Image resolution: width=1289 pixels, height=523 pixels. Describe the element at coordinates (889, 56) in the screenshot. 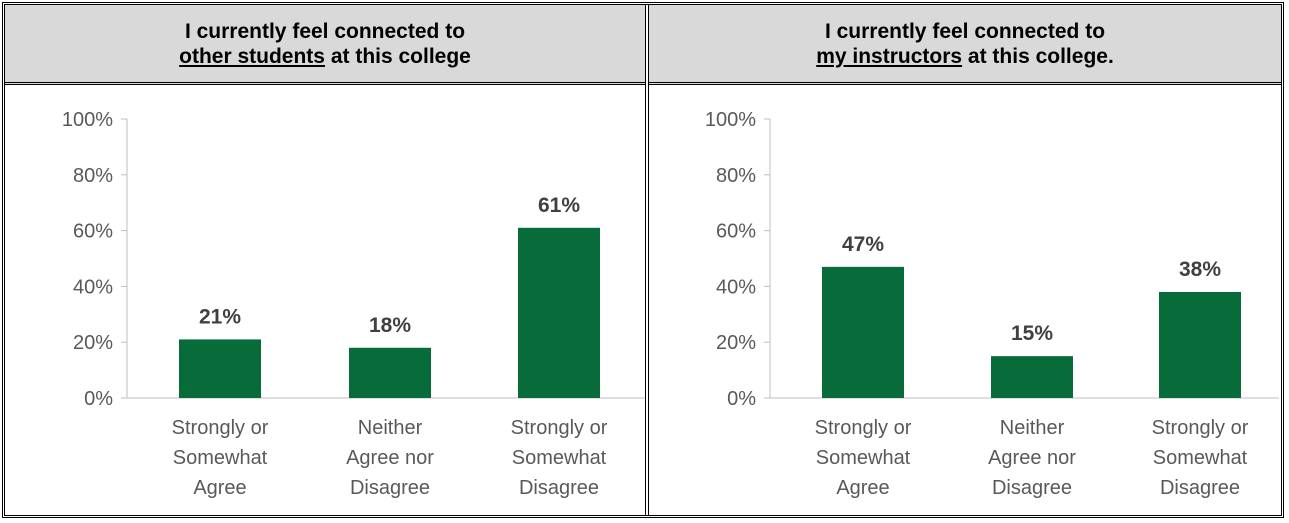

I see `panel-title-emphasis: my instructors` at that location.